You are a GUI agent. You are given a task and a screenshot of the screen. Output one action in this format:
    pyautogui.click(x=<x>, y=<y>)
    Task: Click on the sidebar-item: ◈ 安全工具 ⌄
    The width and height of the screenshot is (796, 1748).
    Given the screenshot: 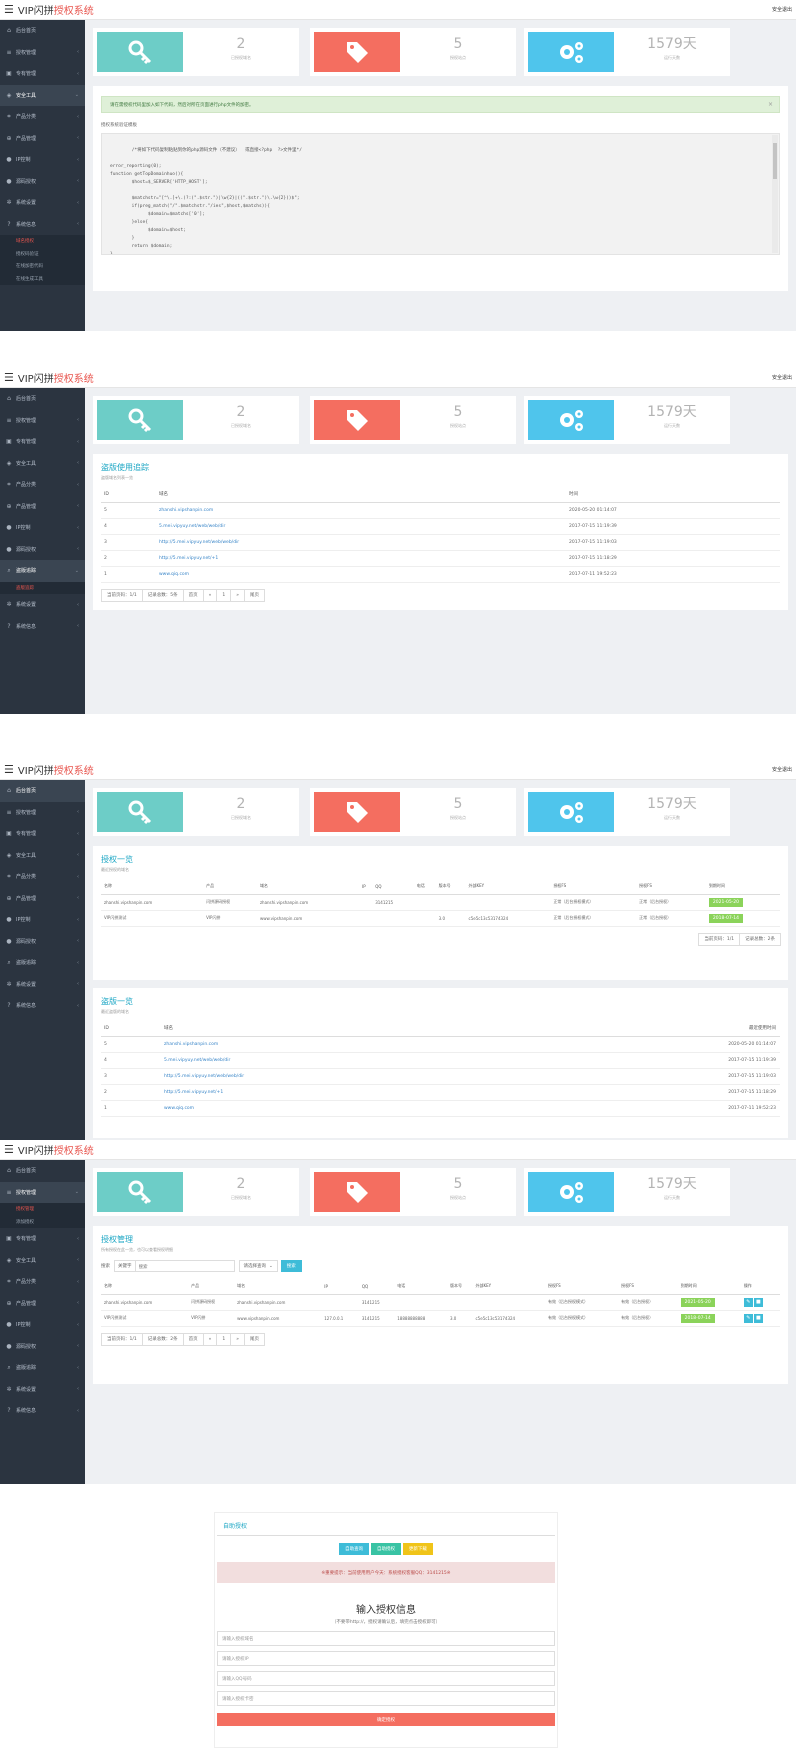 What is the action you would take?
    pyautogui.click(x=42, y=95)
    